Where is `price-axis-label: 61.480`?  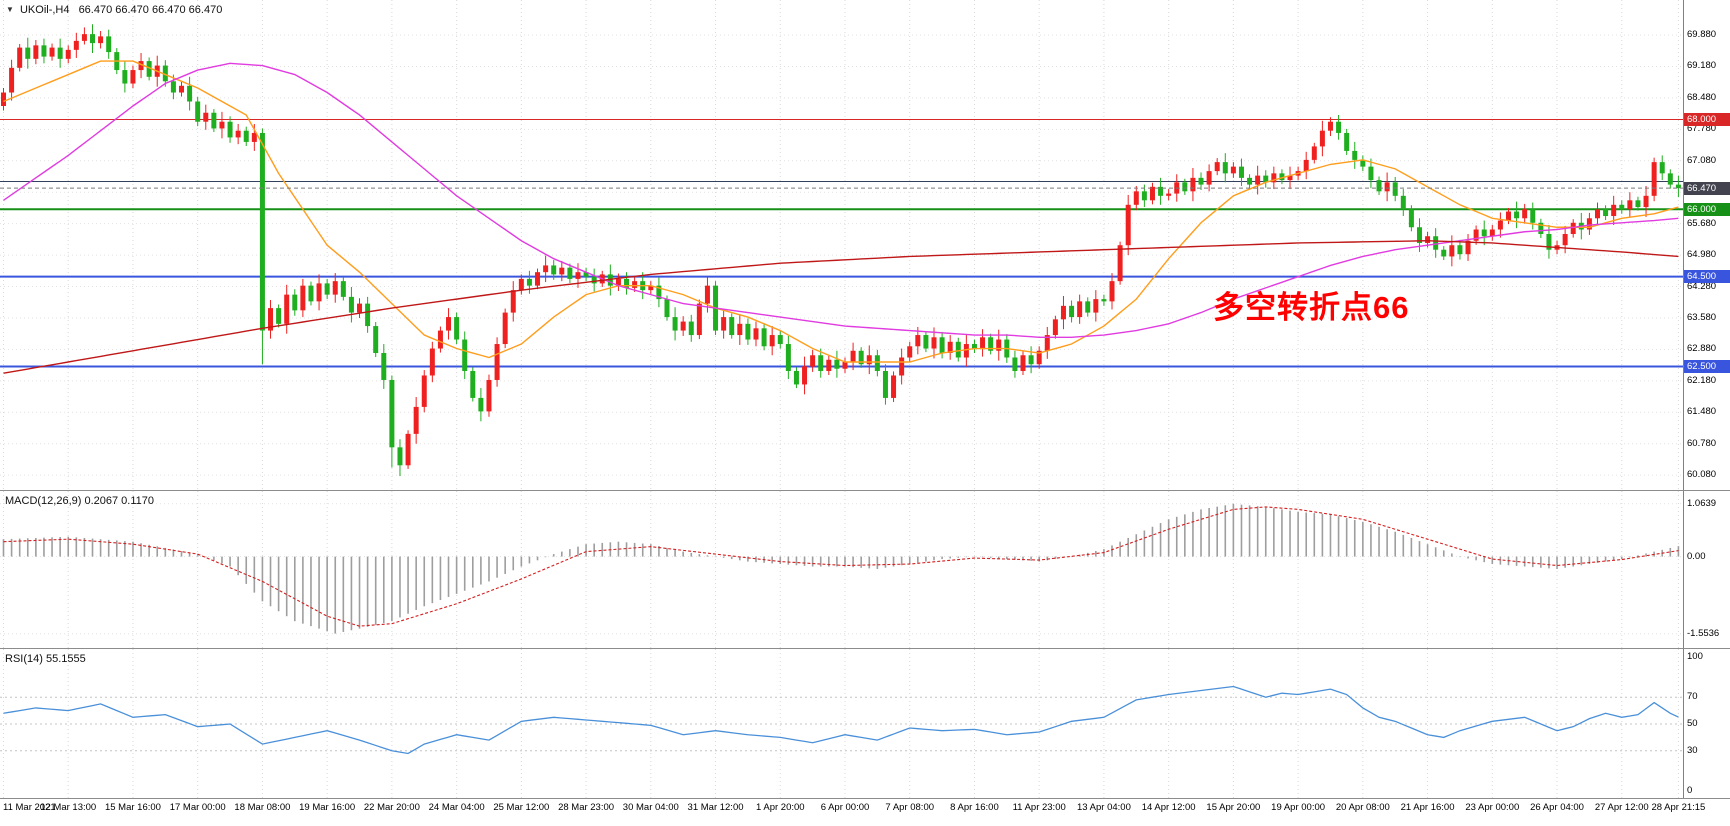
price-axis-label: 61.480 is located at coordinates (1702, 412).